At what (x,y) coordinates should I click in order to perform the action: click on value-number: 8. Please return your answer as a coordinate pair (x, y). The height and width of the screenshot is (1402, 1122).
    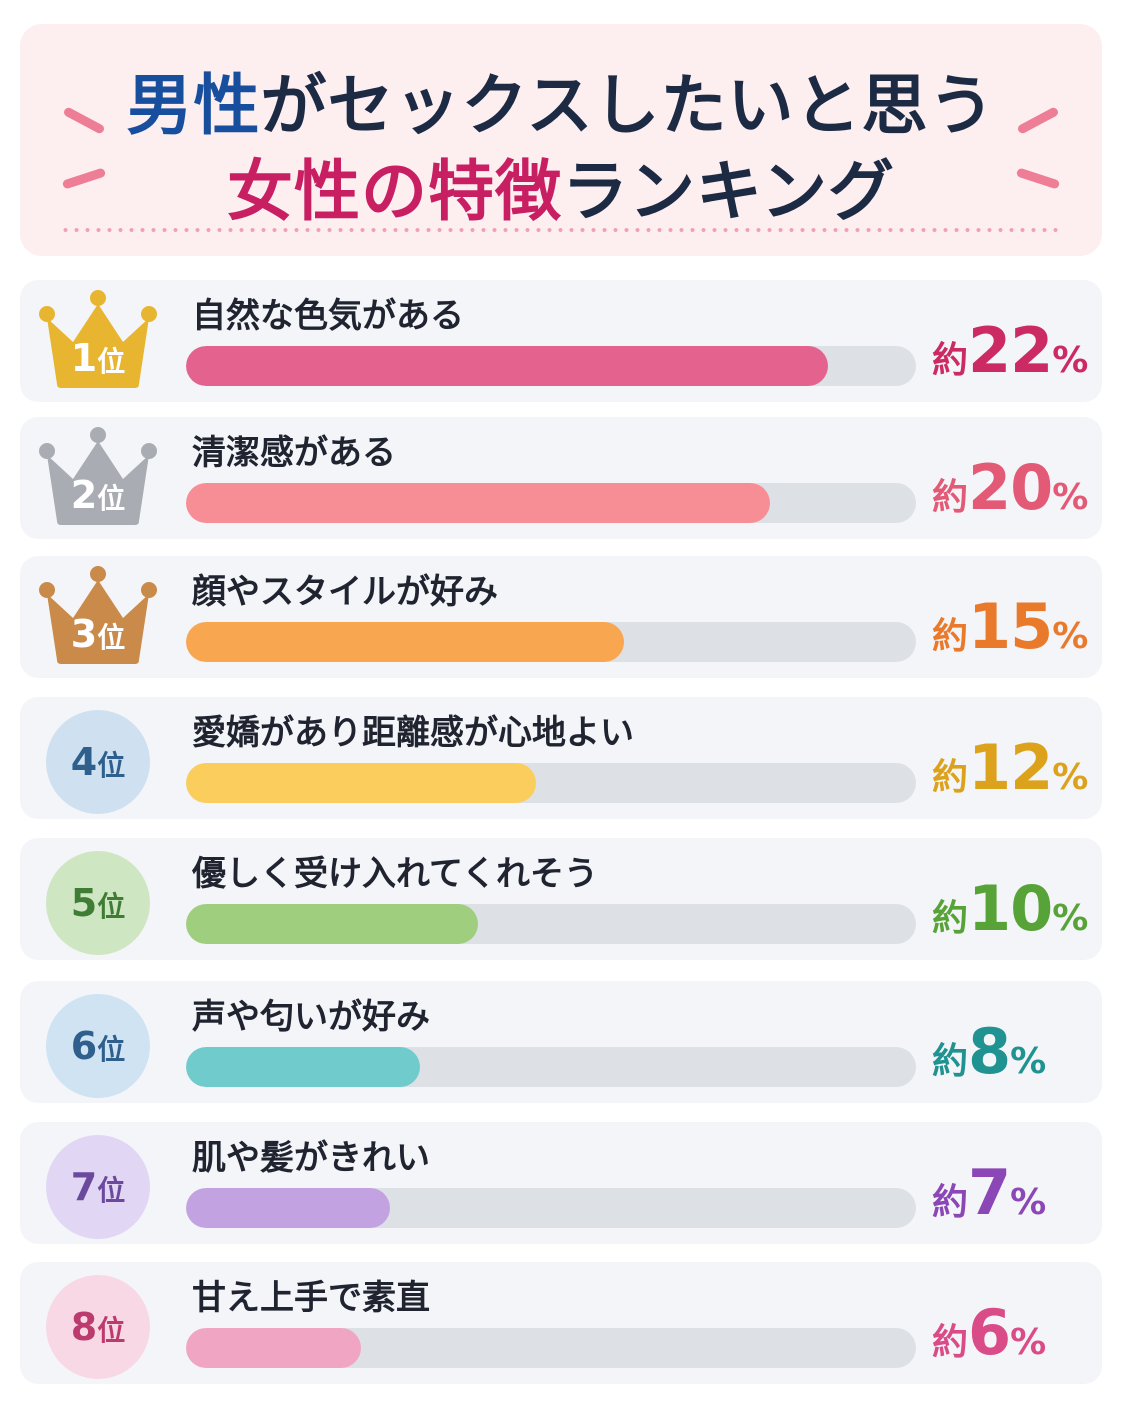
    Looking at the image, I should click on (989, 1051).